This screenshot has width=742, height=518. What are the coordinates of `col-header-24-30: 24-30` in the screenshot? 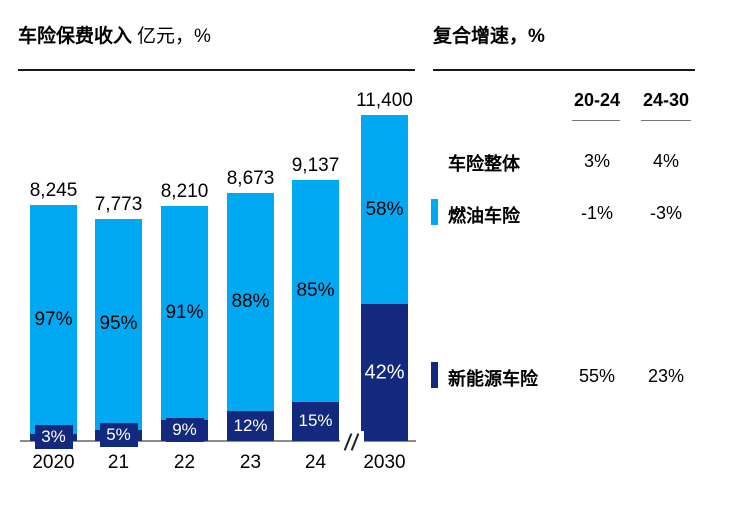 It's located at (666, 100).